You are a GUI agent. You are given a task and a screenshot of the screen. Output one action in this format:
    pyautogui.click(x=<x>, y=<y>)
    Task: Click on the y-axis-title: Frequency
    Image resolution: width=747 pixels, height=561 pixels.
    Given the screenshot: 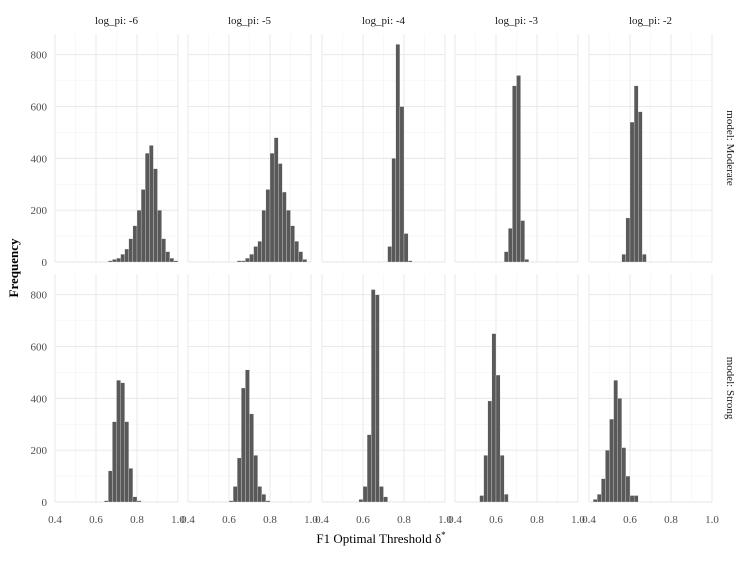 What is the action you would take?
    pyautogui.click(x=13, y=267)
    